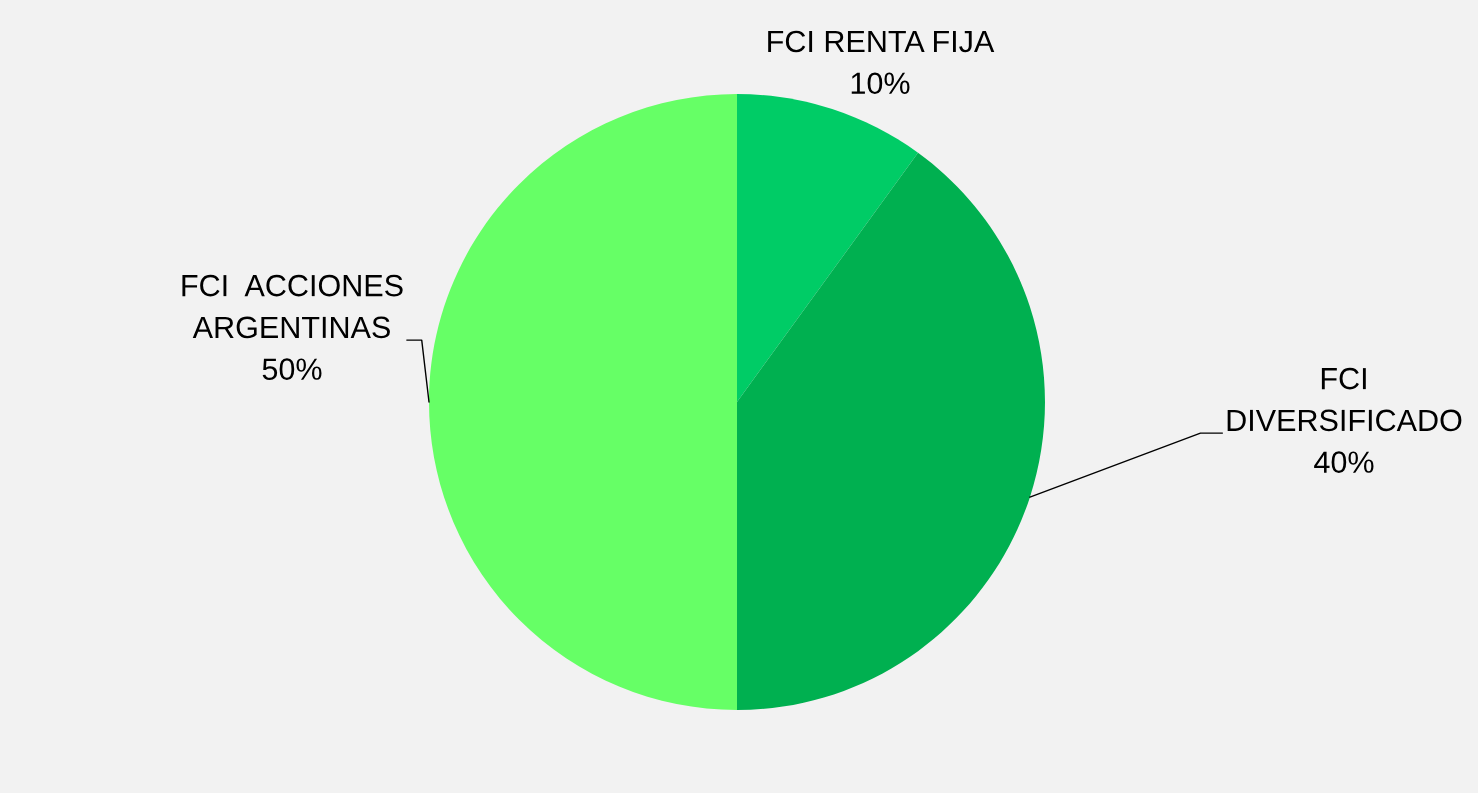  Describe the element at coordinates (1344, 399) in the screenshot. I see `slice-label: FCI DIVERSIFICADO` at that location.